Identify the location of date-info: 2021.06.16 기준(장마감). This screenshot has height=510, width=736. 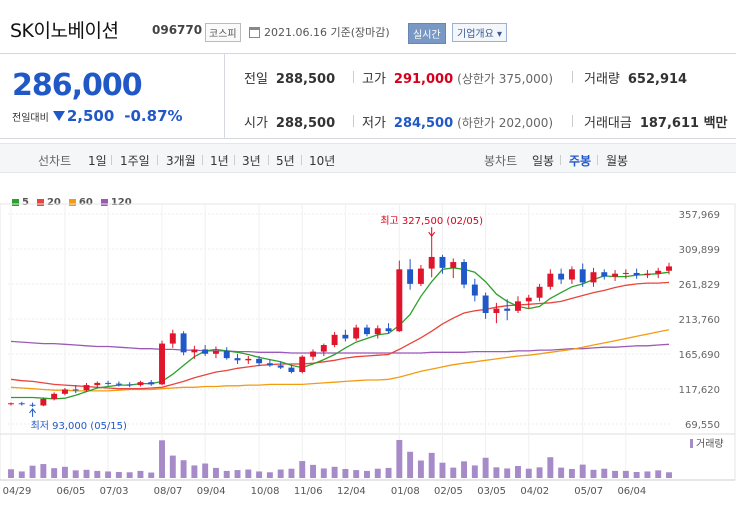
(319, 32).